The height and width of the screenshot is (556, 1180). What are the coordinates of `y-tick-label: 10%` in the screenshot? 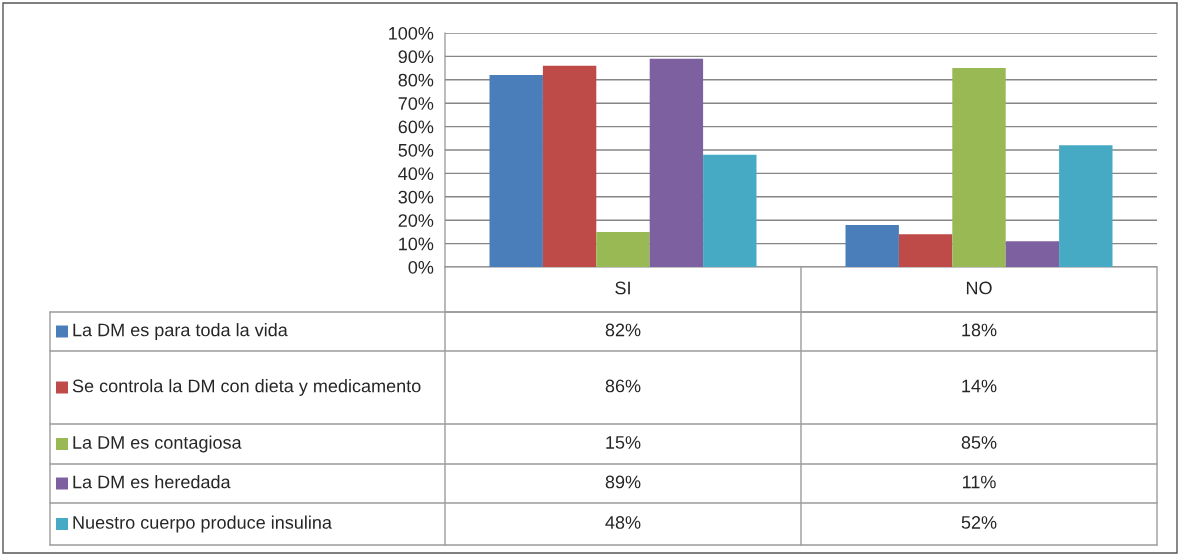 It's located at (416, 244).